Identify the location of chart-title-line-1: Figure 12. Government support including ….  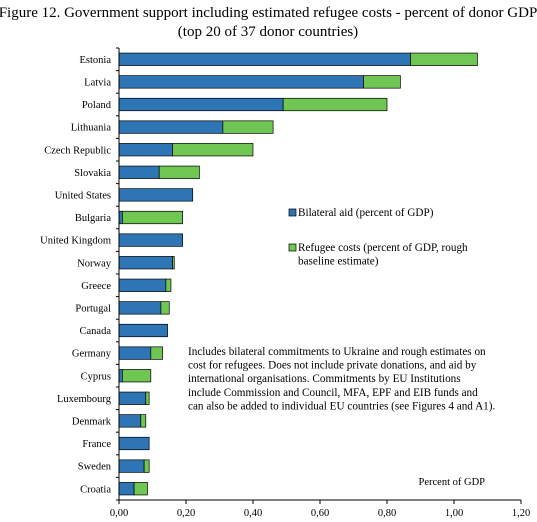
(268, 13).